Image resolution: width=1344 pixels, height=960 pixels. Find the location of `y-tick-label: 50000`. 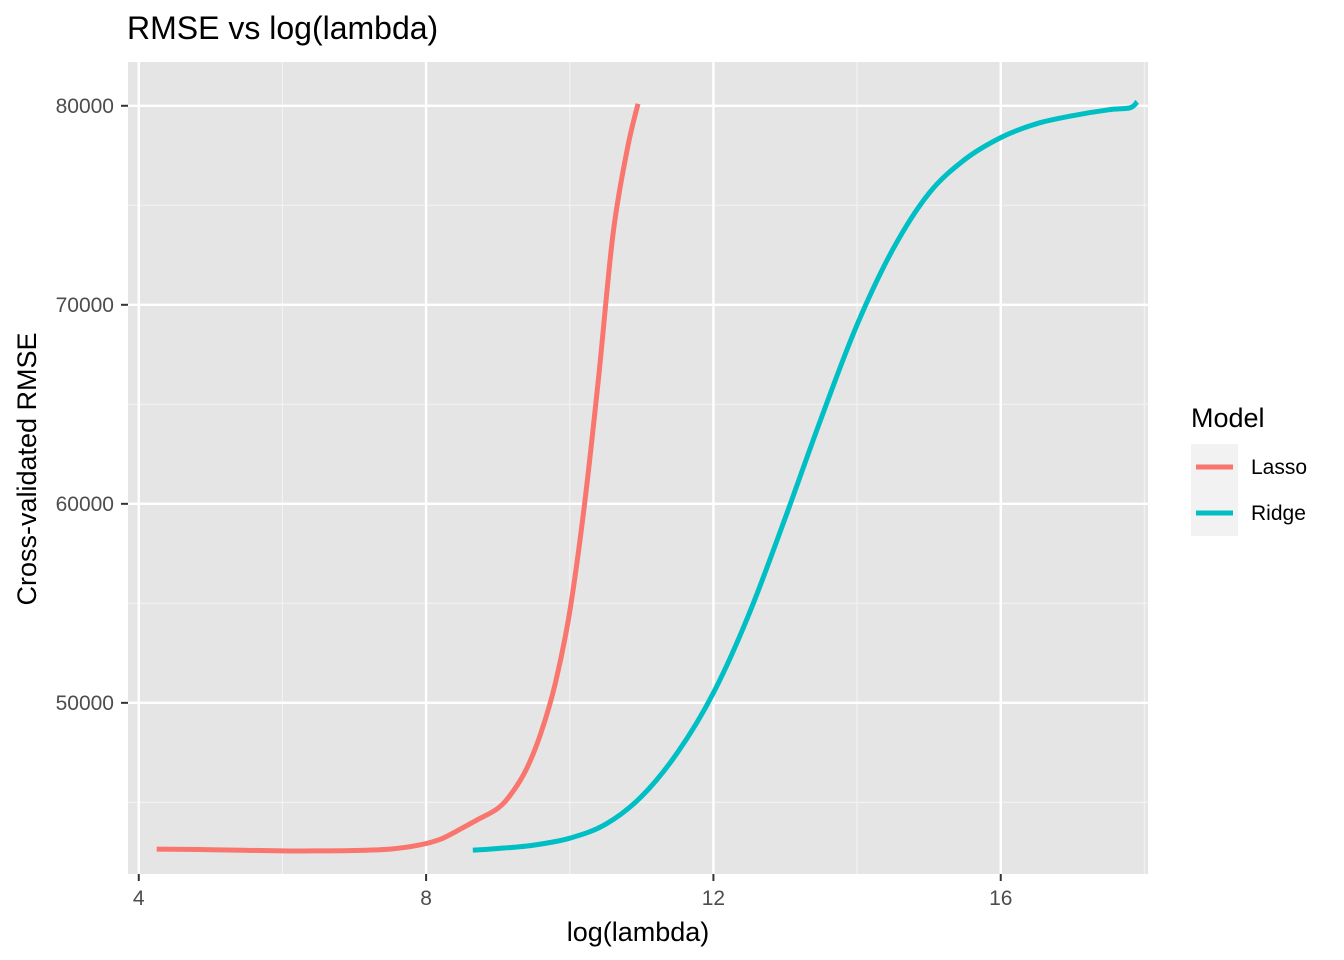

y-tick-label: 50000 is located at coordinates (85, 703).